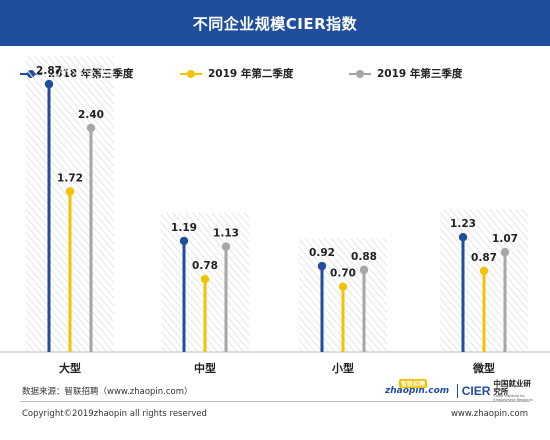 This screenshot has height=440, width=550. I want to click on data-label: 1.72, so click(70, 178).